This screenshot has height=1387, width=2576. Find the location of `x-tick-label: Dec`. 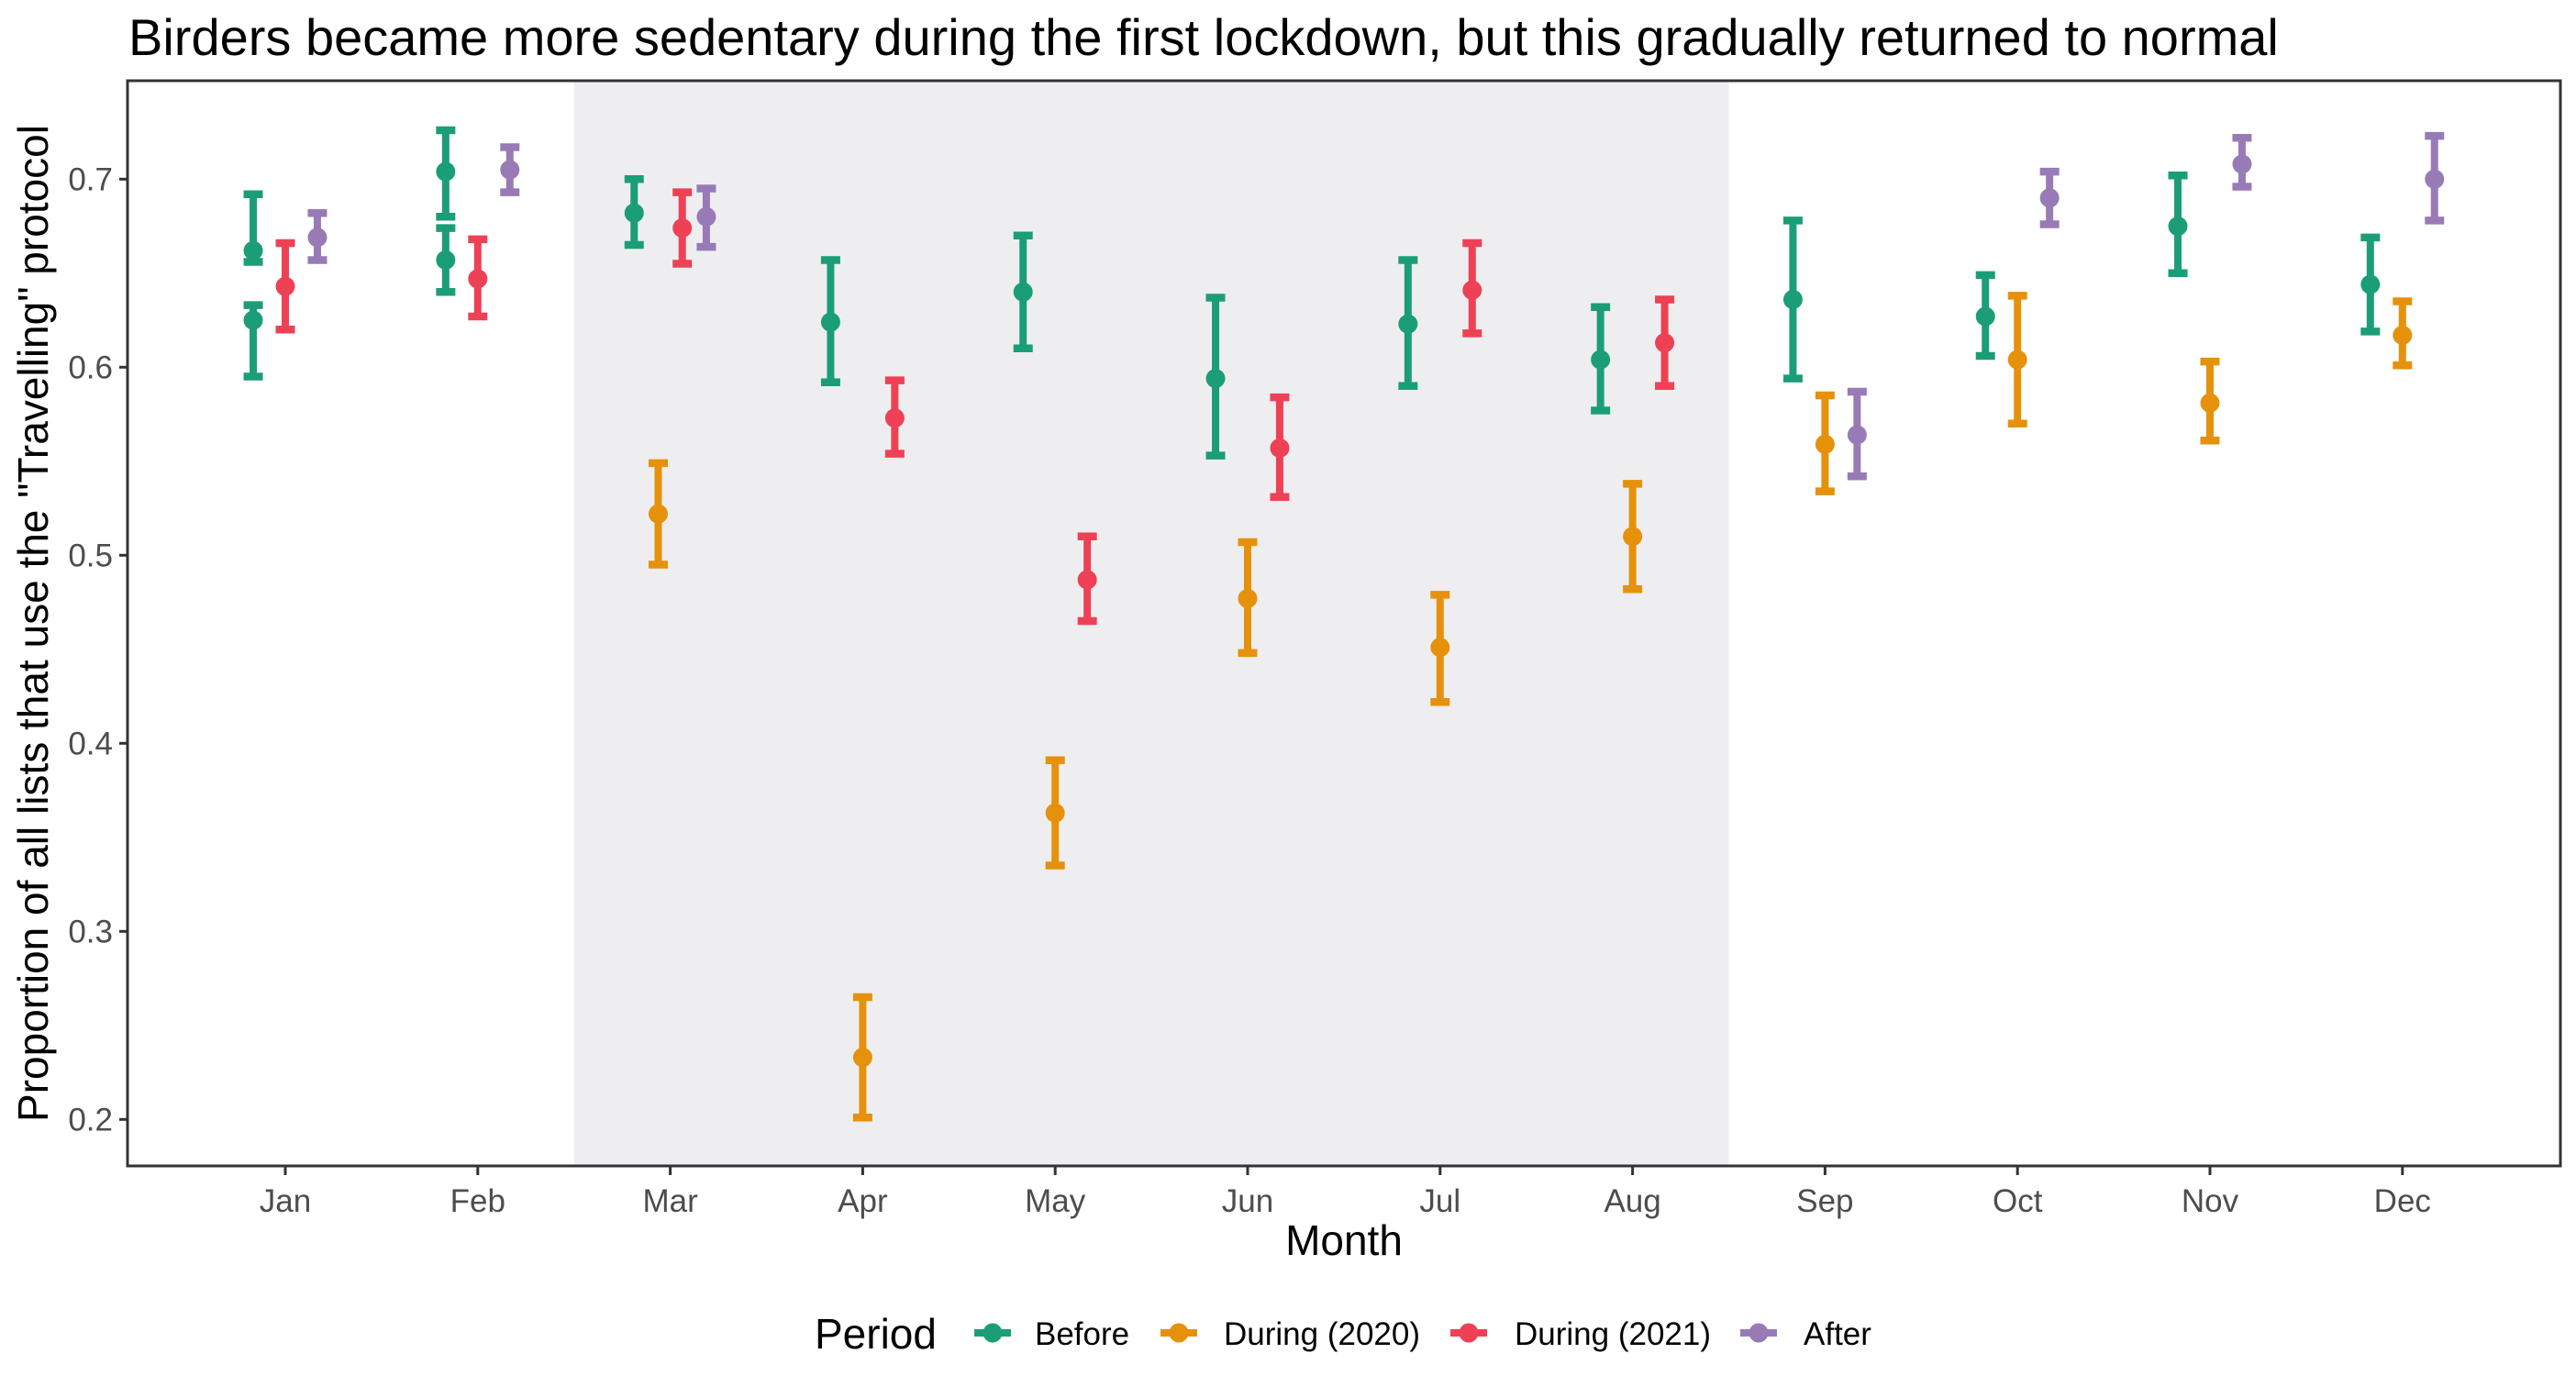

x-tick-label: Dec is located at coordinates (2402, 1201).